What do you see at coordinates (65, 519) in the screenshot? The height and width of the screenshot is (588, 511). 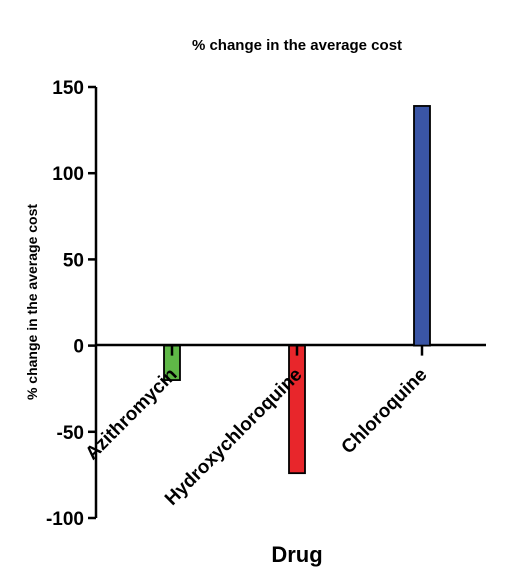 I see `y-tick-label: -100` at bounding box center [65, 519].